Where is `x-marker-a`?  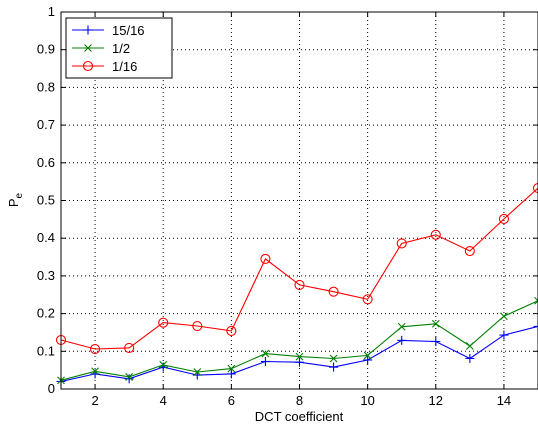
x-marker-a is located at coordinates (536, 299).